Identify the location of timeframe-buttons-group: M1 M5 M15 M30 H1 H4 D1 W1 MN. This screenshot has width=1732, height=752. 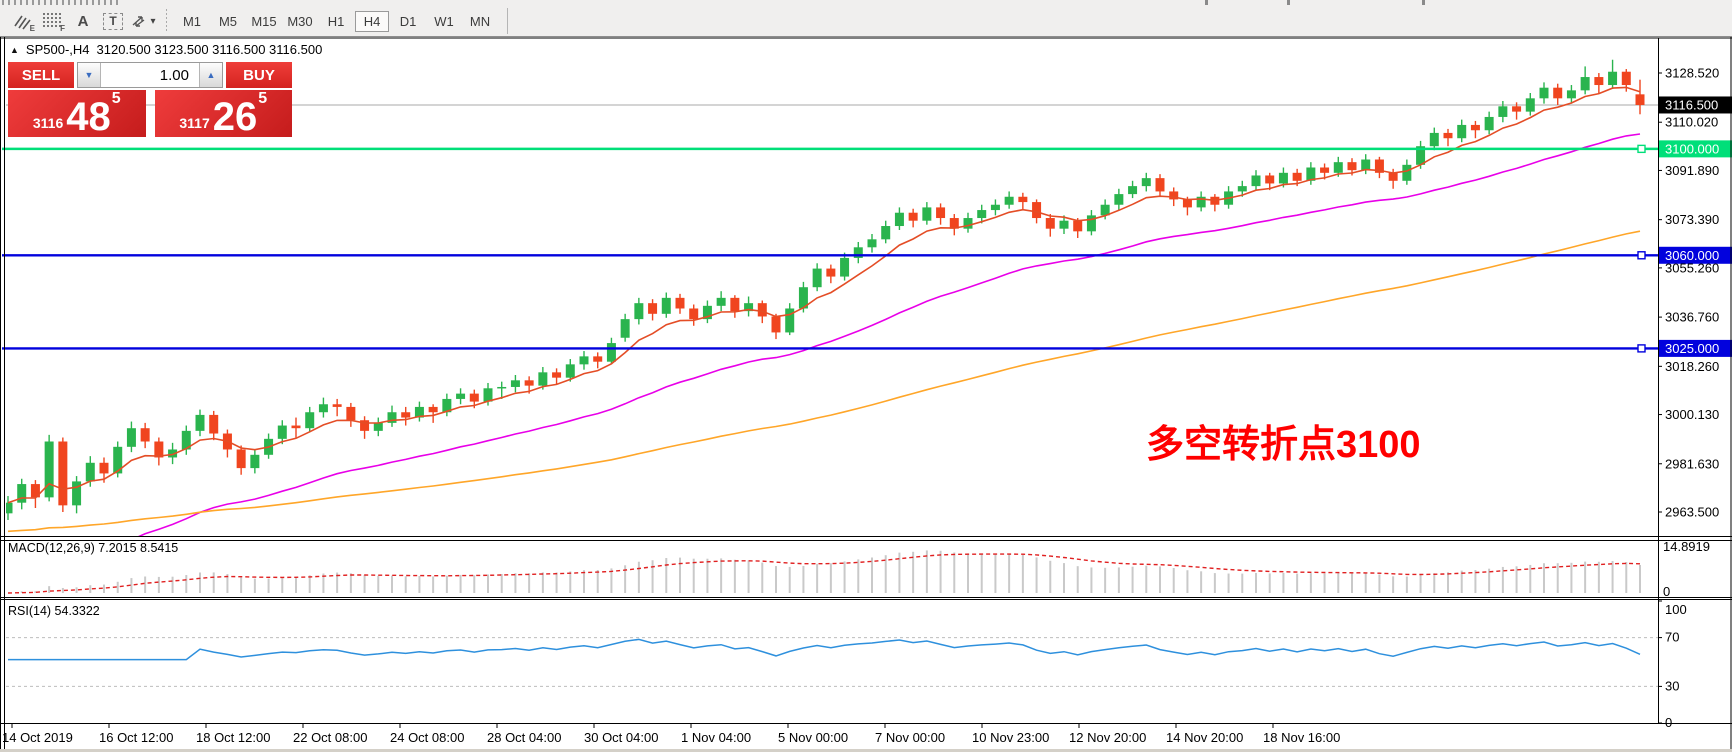
(336, 21).